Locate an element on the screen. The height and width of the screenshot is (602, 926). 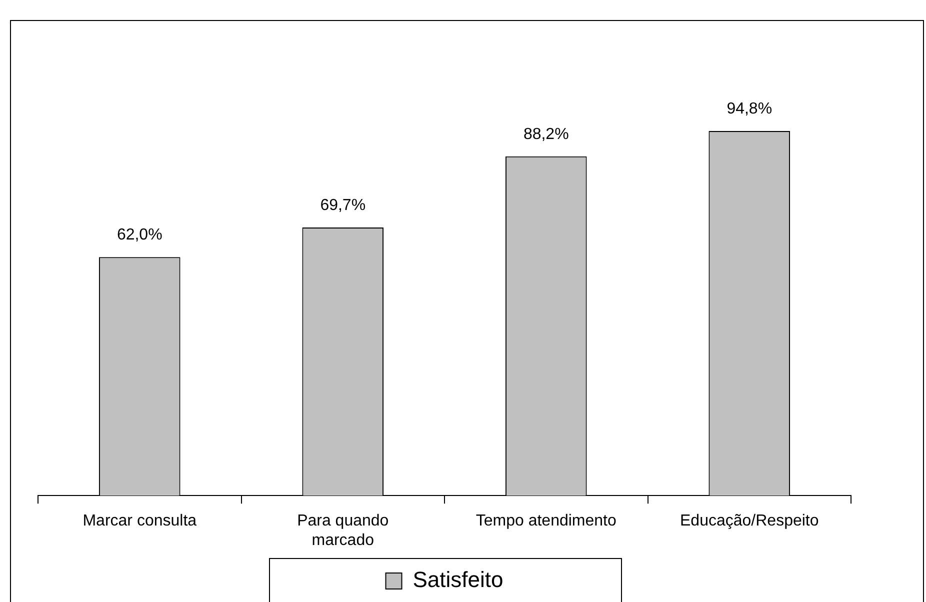
category-label: marcado is located at coordinates (343, 540).